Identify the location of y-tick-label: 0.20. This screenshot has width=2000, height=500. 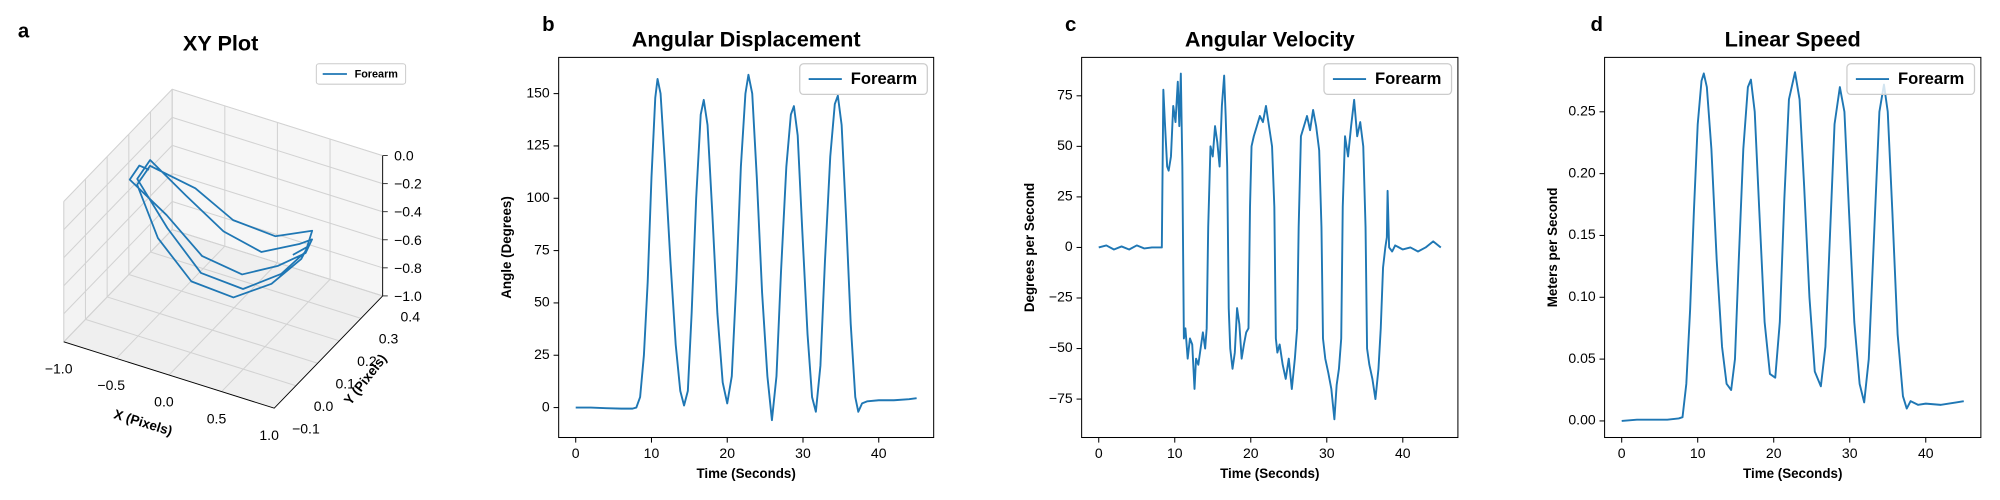
(1581, 172).